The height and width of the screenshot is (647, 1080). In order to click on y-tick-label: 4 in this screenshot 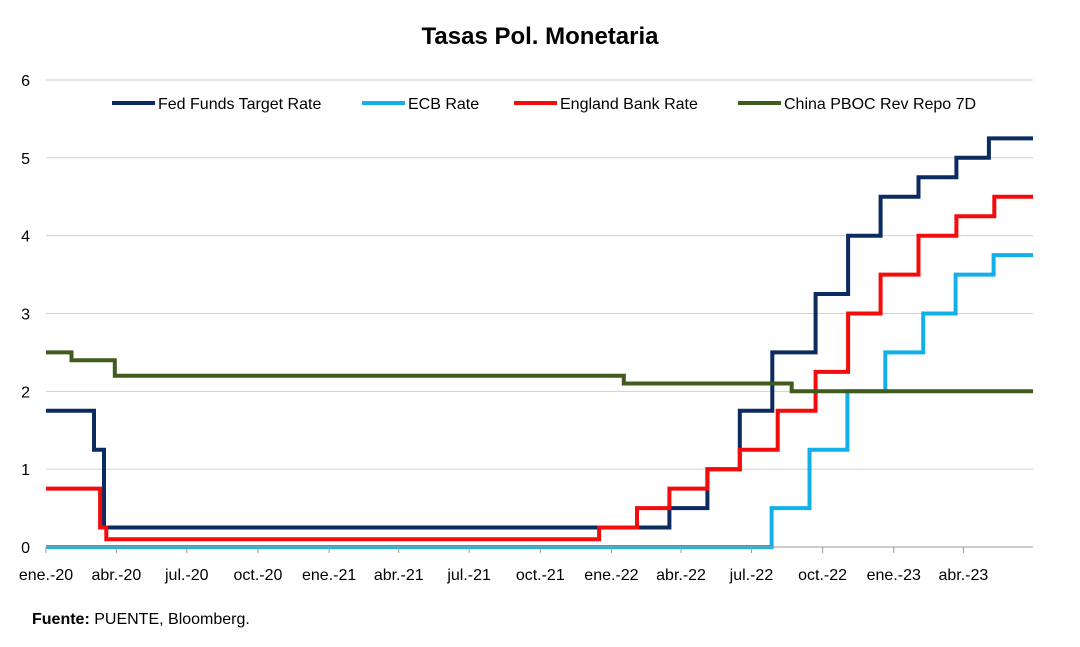, I will do `click(25, 237)`.